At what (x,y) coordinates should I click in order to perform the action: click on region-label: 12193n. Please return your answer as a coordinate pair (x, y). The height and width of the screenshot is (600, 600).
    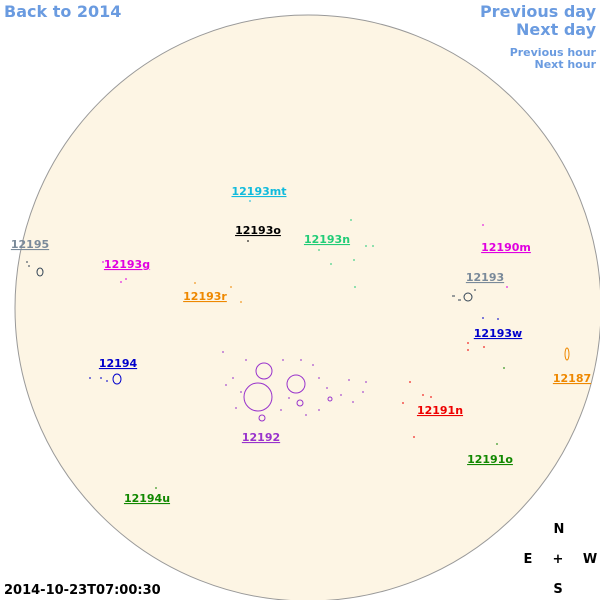
    Looking at the image, I should click on (327, 239).